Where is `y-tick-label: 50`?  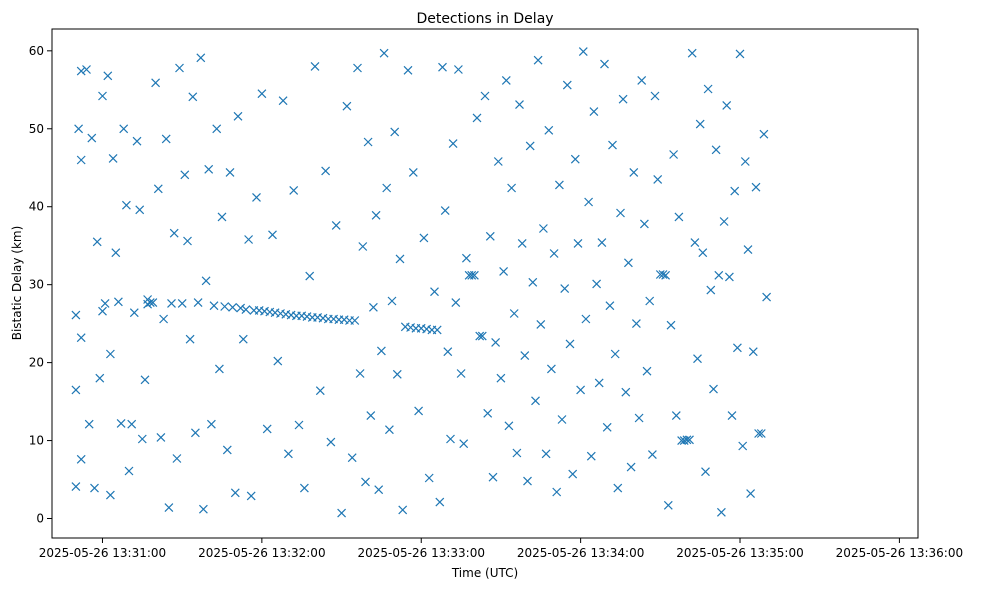
y-tick-label: 50 is located at coordinates (36, 129).